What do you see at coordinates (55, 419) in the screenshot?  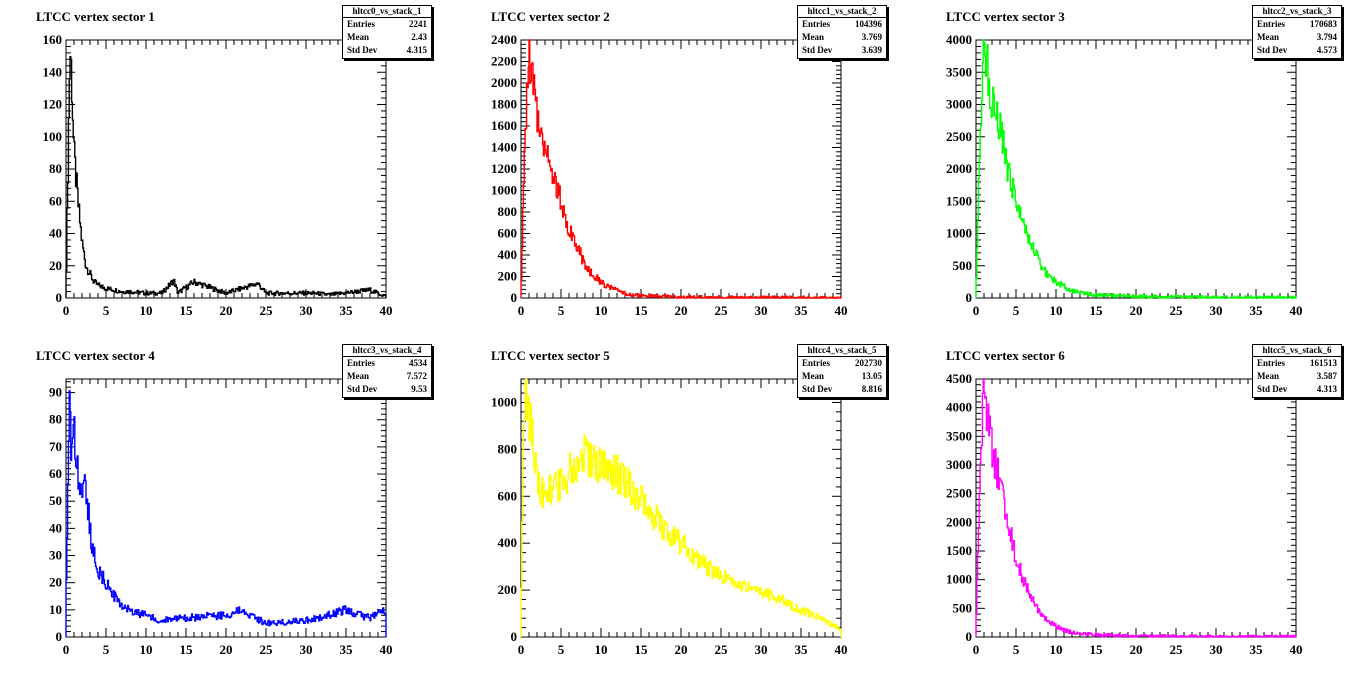 I see `y-tick-label: 80` at bounding box center [55, 419].